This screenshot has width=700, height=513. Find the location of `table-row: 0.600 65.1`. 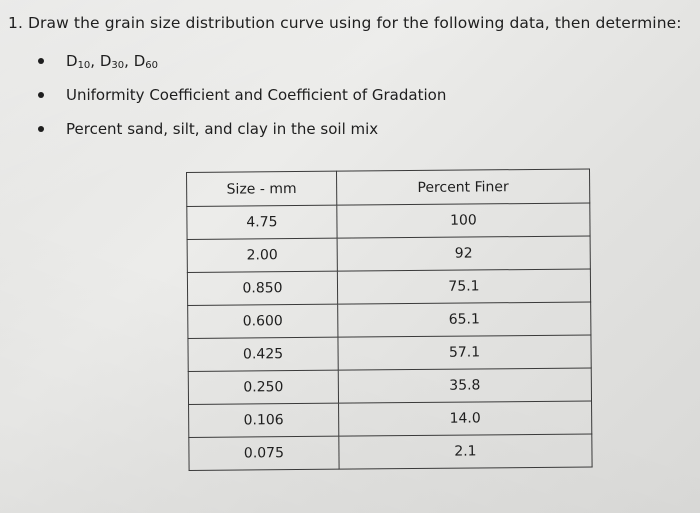

table-row: 0.600 65.1 is located at coordinates (389, 320).